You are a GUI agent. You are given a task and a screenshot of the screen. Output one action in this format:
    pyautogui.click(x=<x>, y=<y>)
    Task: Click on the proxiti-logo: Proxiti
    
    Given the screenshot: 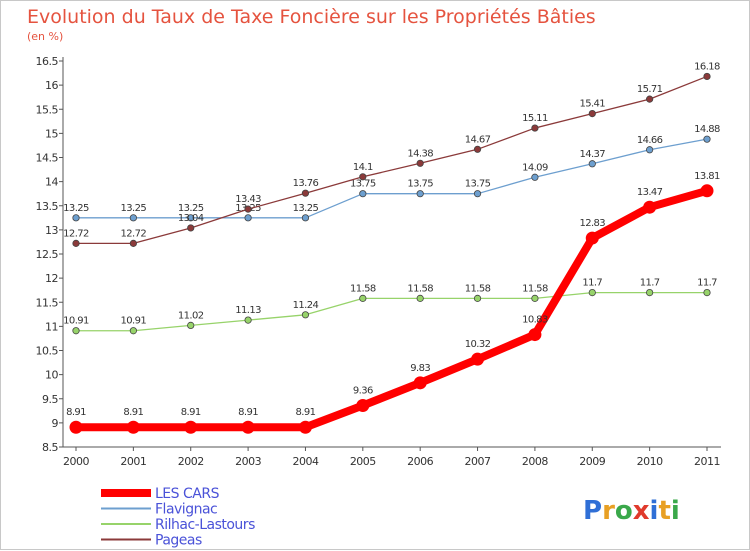 What is the action you would take?
    pyautogui.click(x=631, y=511)
    